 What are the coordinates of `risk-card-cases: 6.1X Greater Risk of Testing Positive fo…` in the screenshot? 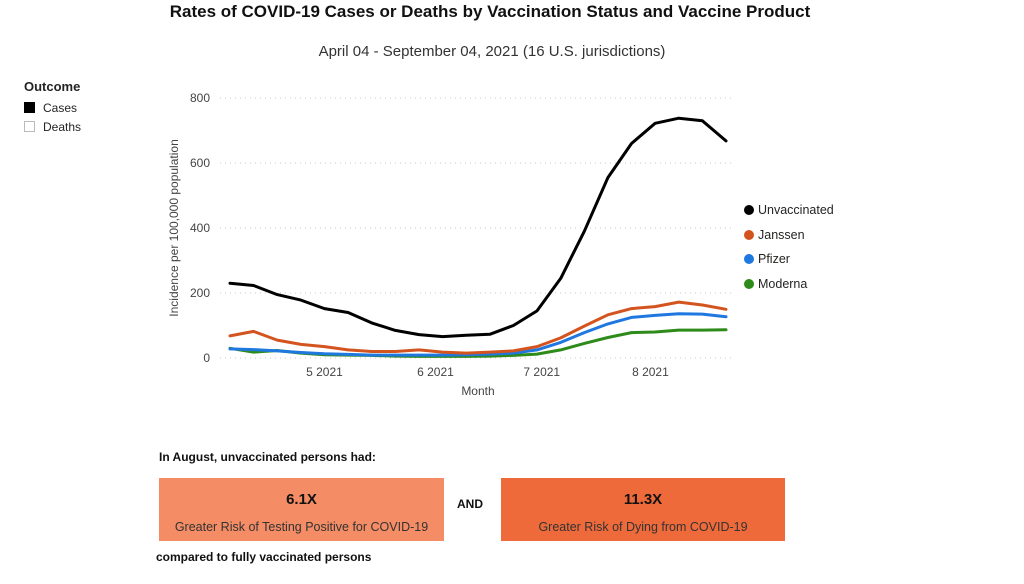 It's located at (301, 509).